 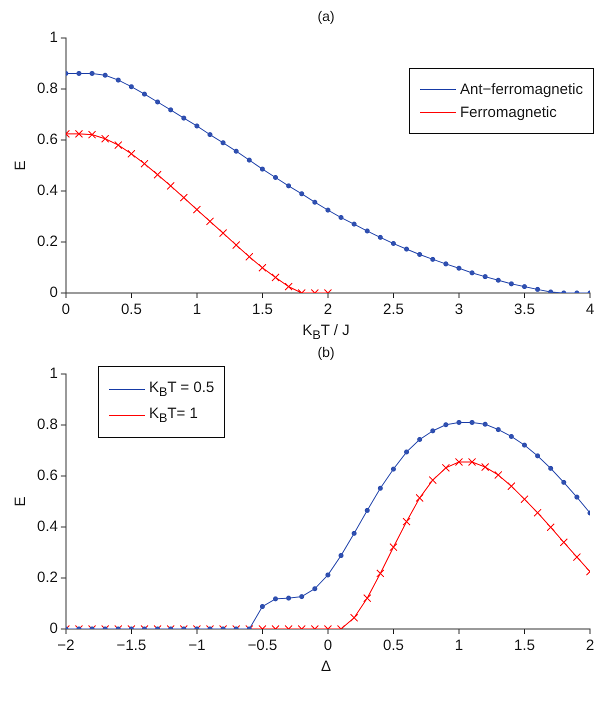 I want to click on x-axis-title: Δ, so click(x=326, y=667).